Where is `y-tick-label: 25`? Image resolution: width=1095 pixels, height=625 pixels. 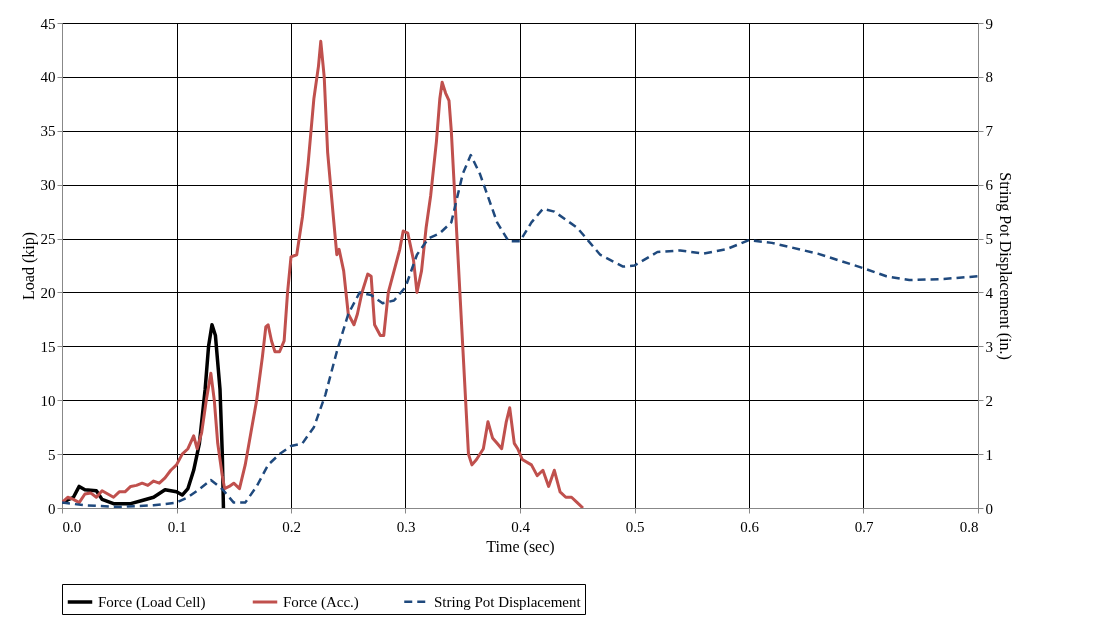 y-tick-label: 25 is located at coordinates (48, 239).